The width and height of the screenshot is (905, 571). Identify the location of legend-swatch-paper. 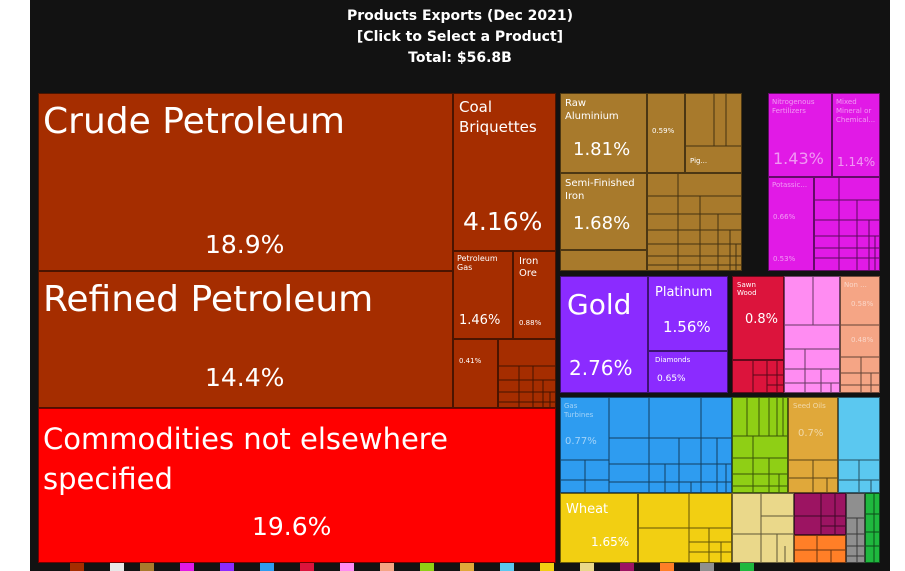
(587, 567).